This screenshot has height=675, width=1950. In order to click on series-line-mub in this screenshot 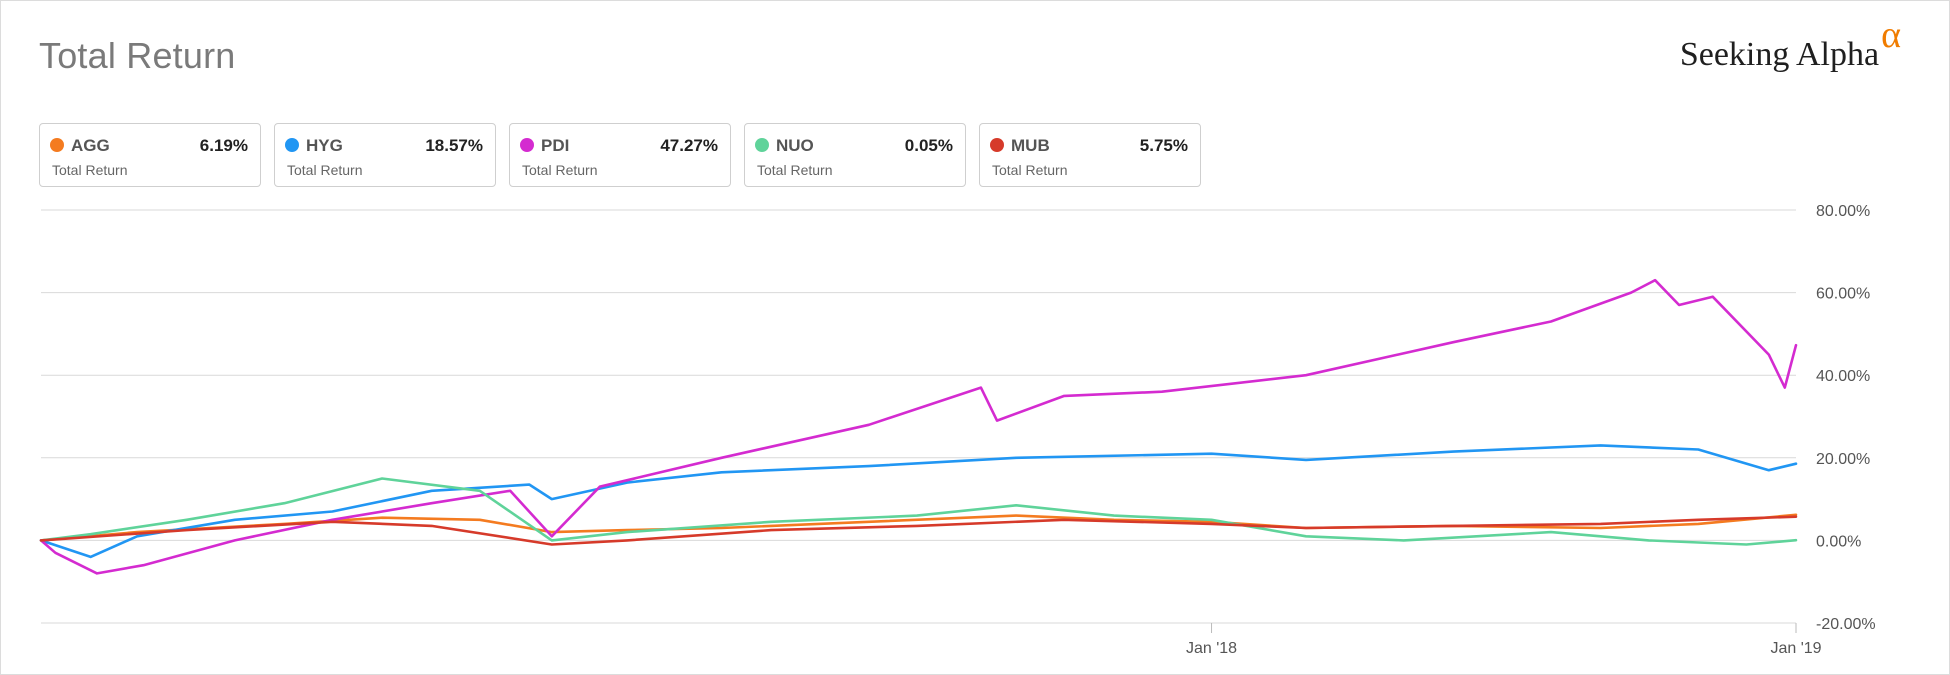, I will do `click(918, 530)`.